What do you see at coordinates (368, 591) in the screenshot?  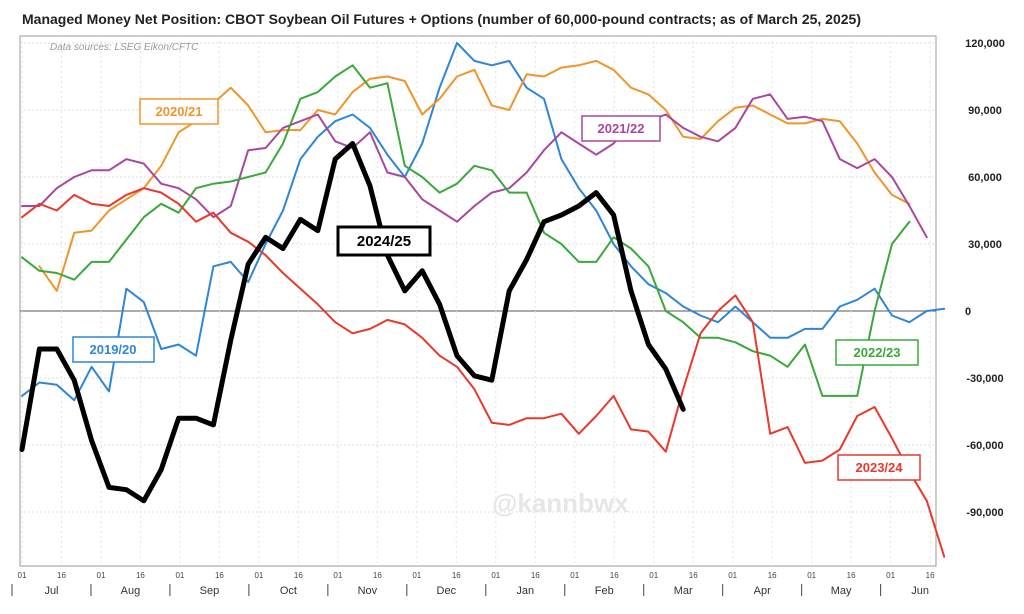 I see `x-month-label: Nov` at bounding box center [368, 591].